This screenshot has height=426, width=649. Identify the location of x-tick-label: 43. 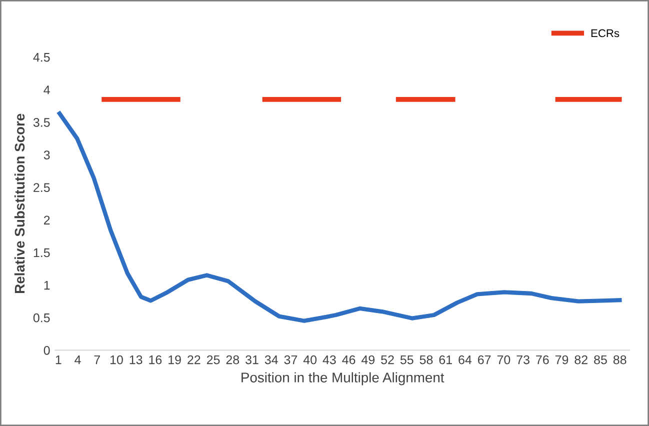
(329, 359).